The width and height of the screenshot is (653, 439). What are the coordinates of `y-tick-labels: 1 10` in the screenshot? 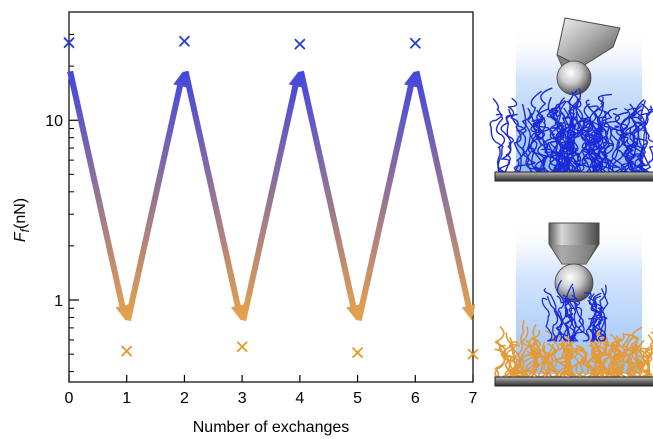 It's located at (54, 211).